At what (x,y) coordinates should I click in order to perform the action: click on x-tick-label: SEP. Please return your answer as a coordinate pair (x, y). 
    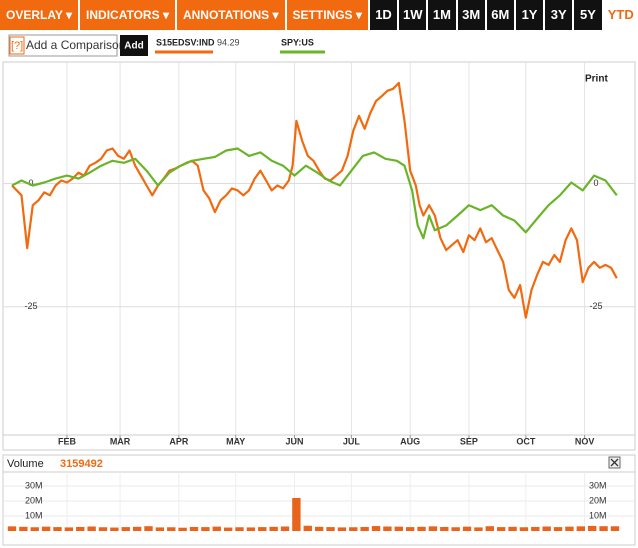
    Looking at the image, I should click on (469, 441).